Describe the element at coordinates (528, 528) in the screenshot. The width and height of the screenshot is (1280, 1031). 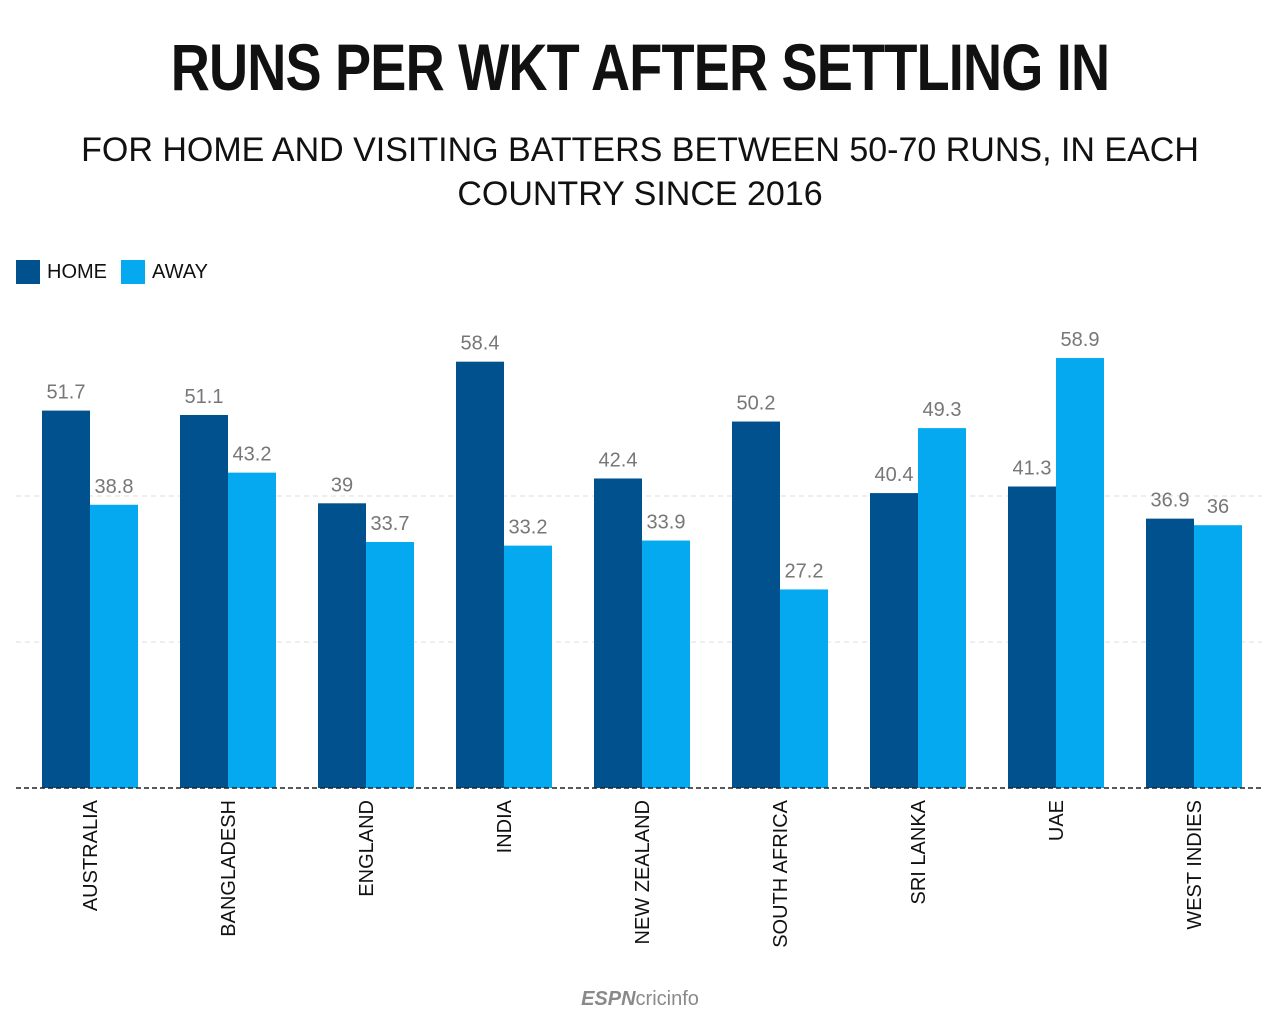
I see `data-label: 33.2` at that location.